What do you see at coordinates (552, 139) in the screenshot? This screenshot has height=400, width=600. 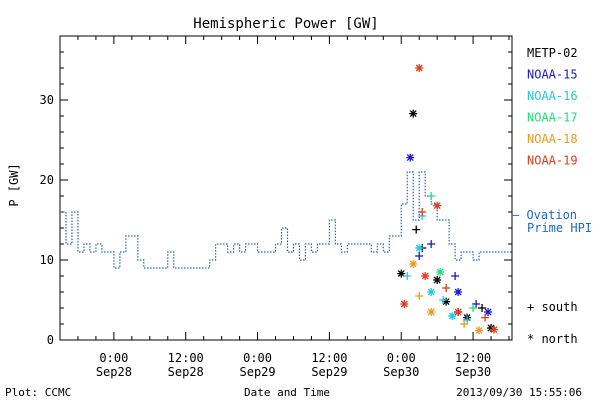 I see `legend-item: NOAA-18` at bounding box center [552, 139].